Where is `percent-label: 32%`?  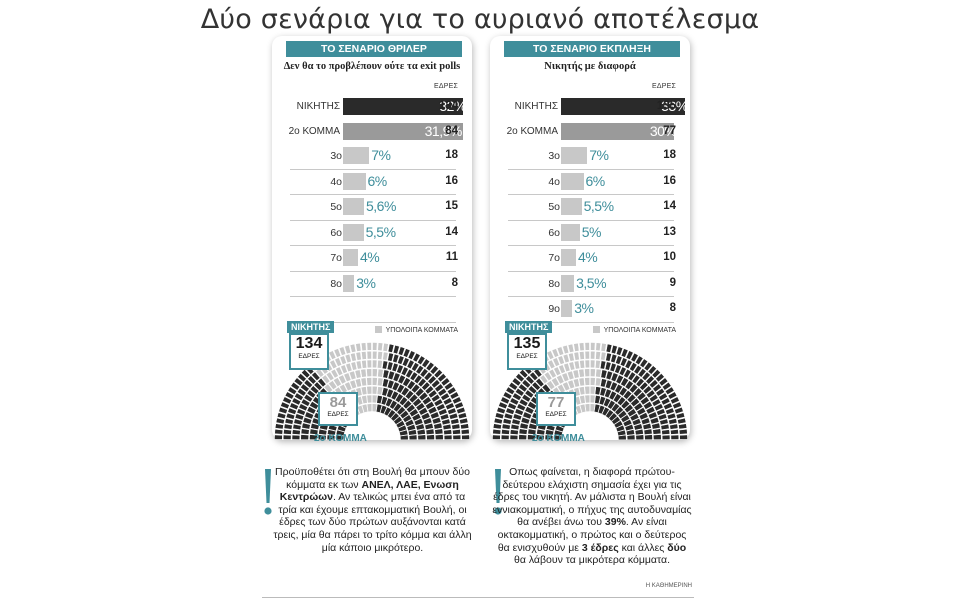 percent-label: 32% is located at coordinates (452, 106).